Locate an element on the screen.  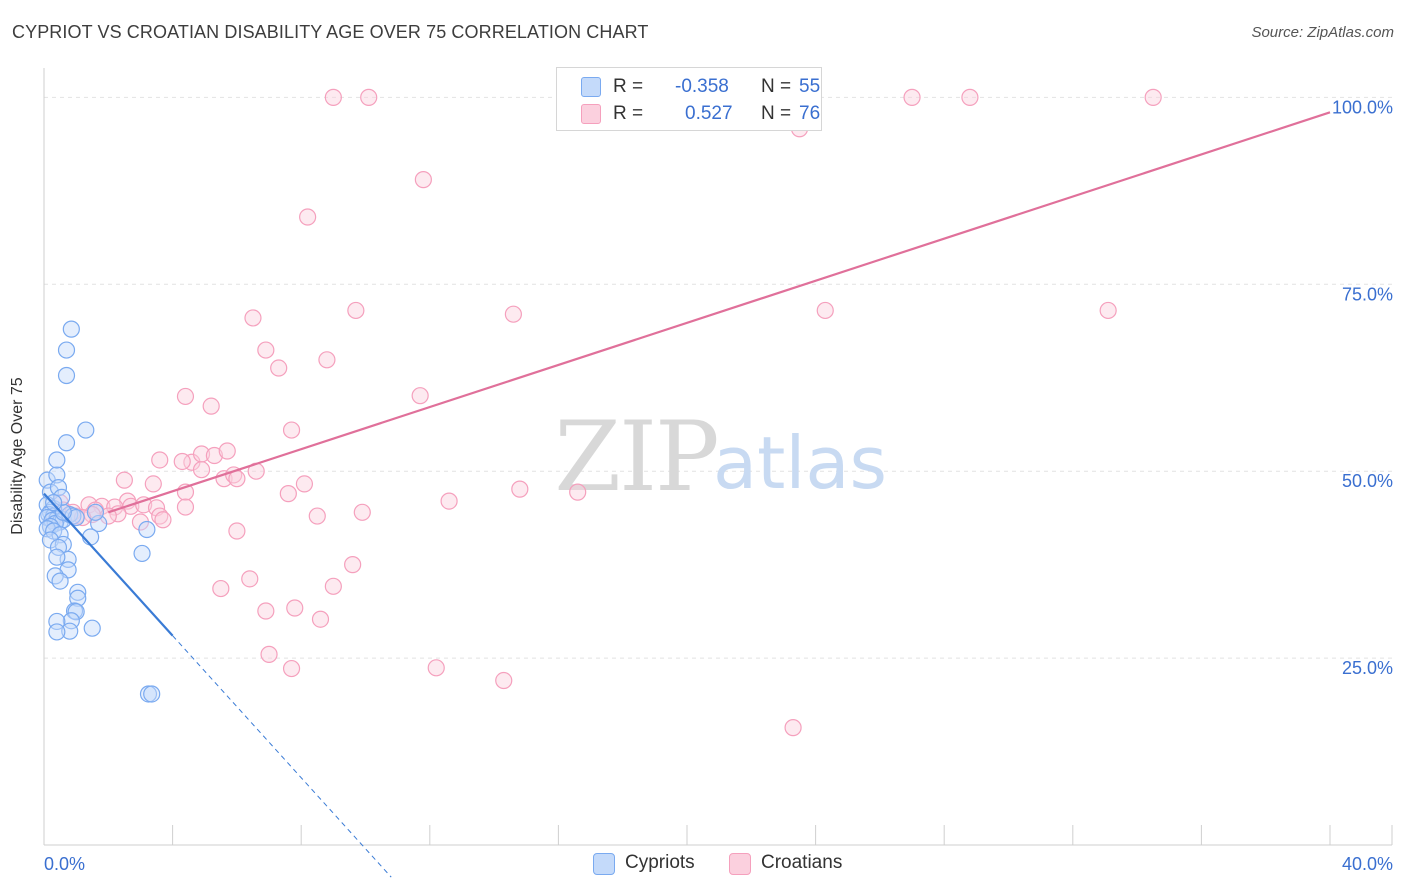
cypriots-trend-line is located at coordinates (108, 564).